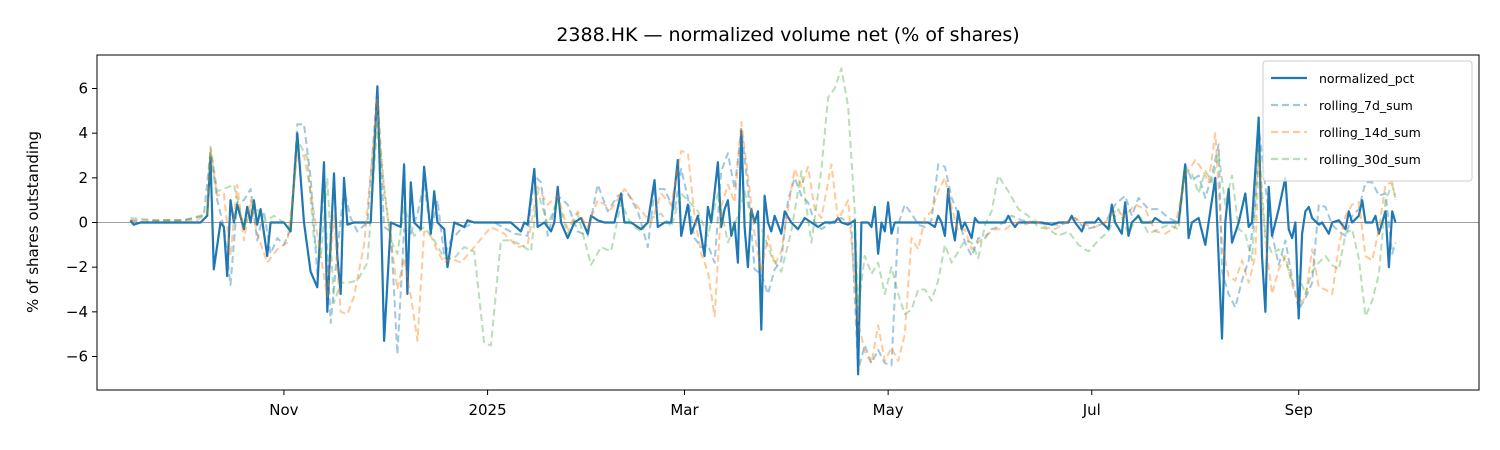 This screenshot has height=450, width=1500. What do you see at coordinates (83, 89) in the screenshot?
I see `y-tick-label: 6` at bounding box center [83, 89].